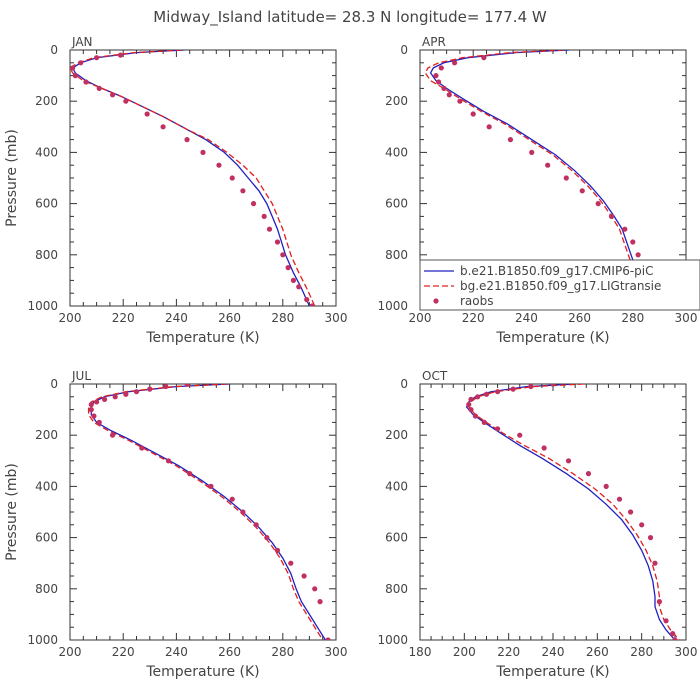  Describe the element at coordinates (552, 672) in the screenshot. I see `x-axis-label: Temperature (K)` at that location.